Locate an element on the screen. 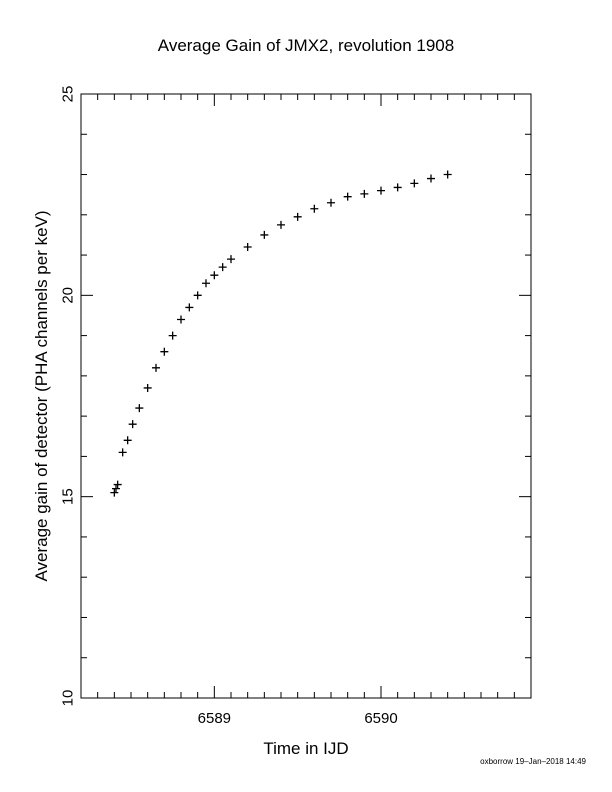  x-tick-label: 6589 is located at coordinates (214, 718).